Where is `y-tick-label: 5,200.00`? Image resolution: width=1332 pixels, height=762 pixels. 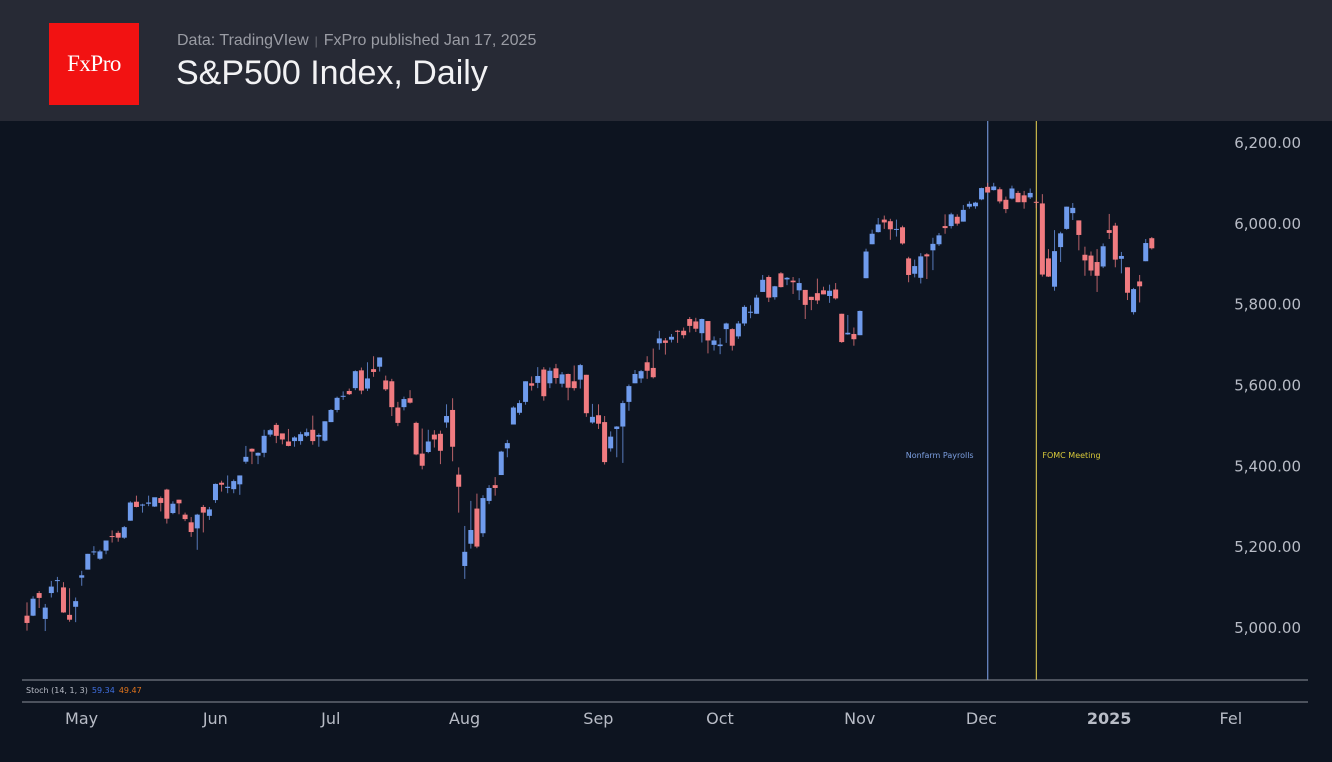
y-tick-label: 5,200.00 is located at coordinates (1267, 547).